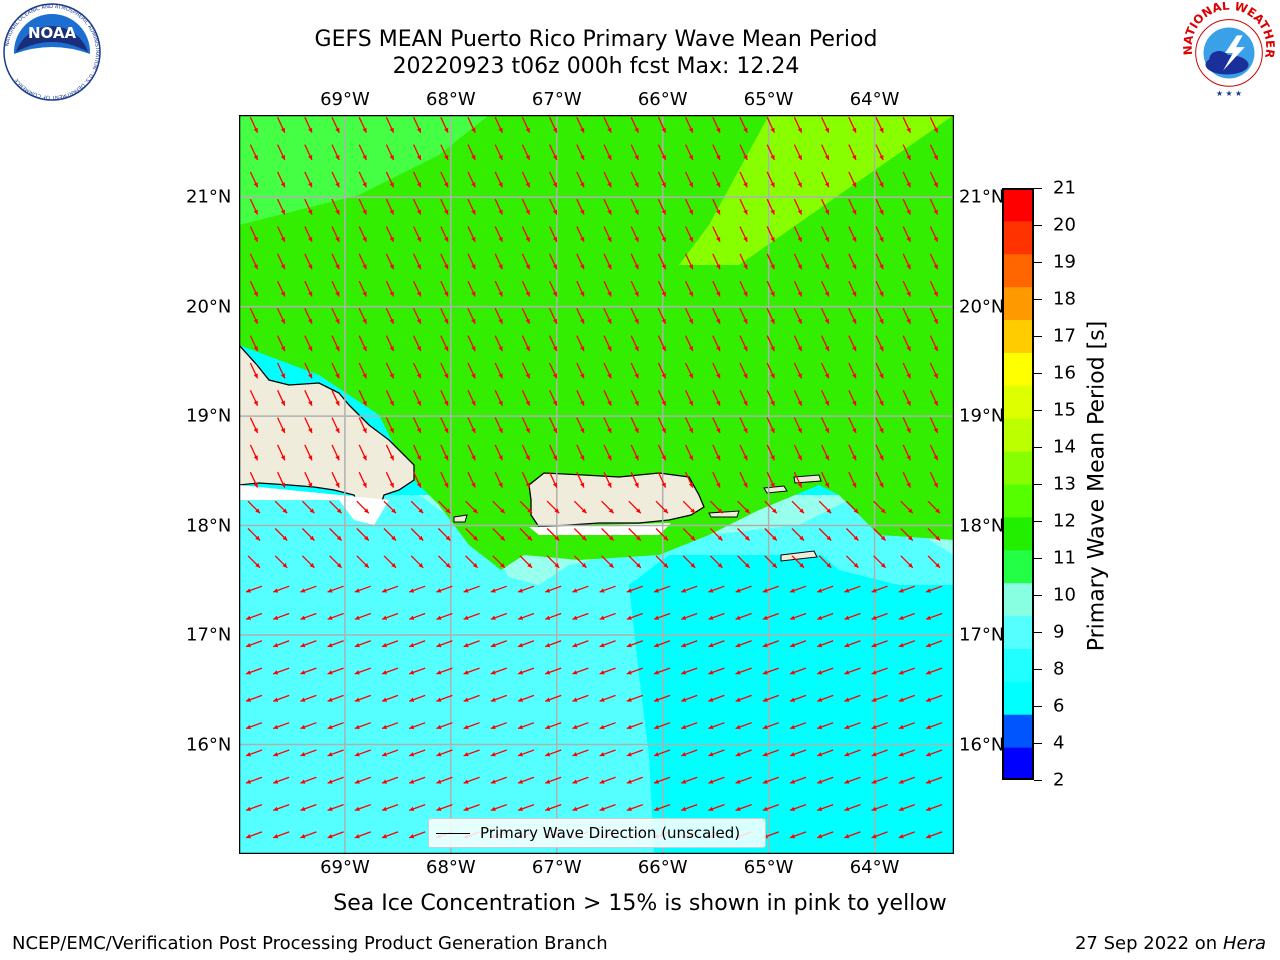 The image size is (1280, 960). Describe the element at coordinates (1097, 486) in the screenshot. I see `colorbar-label: Primary Wave Mean Period [s]` at that location.